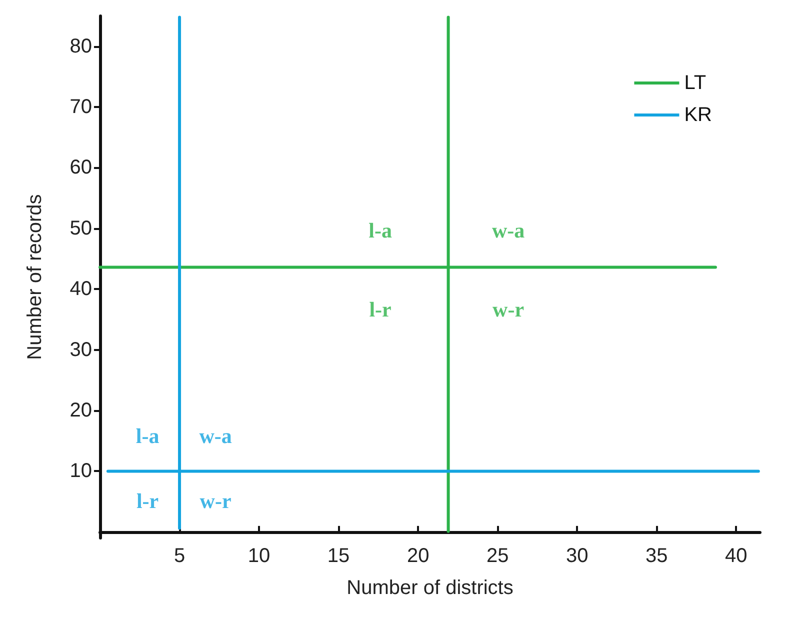  I want to click on x-tick-label: 25, so click(497, 556).